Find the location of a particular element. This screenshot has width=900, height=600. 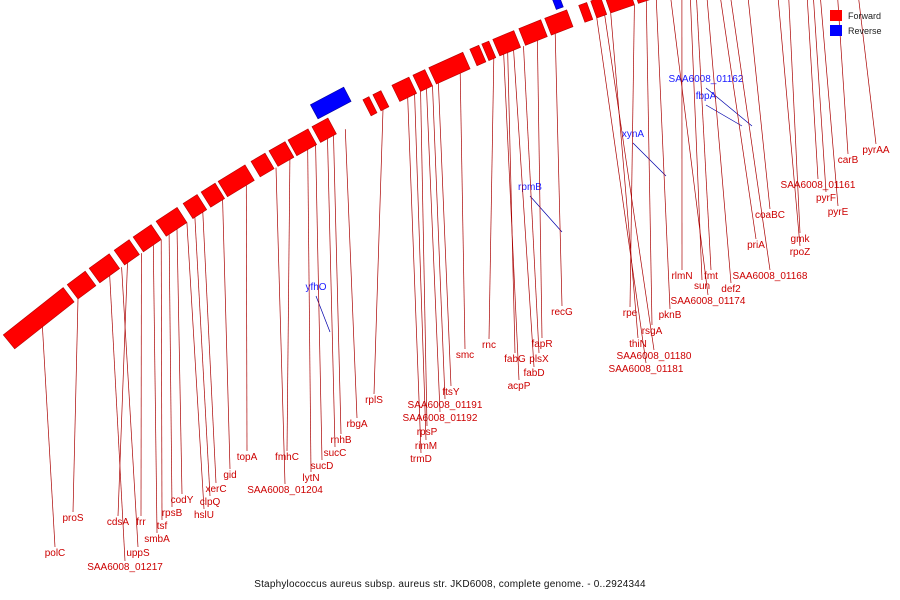

forward-gene-label: polC is located at coordinates (55, 553).